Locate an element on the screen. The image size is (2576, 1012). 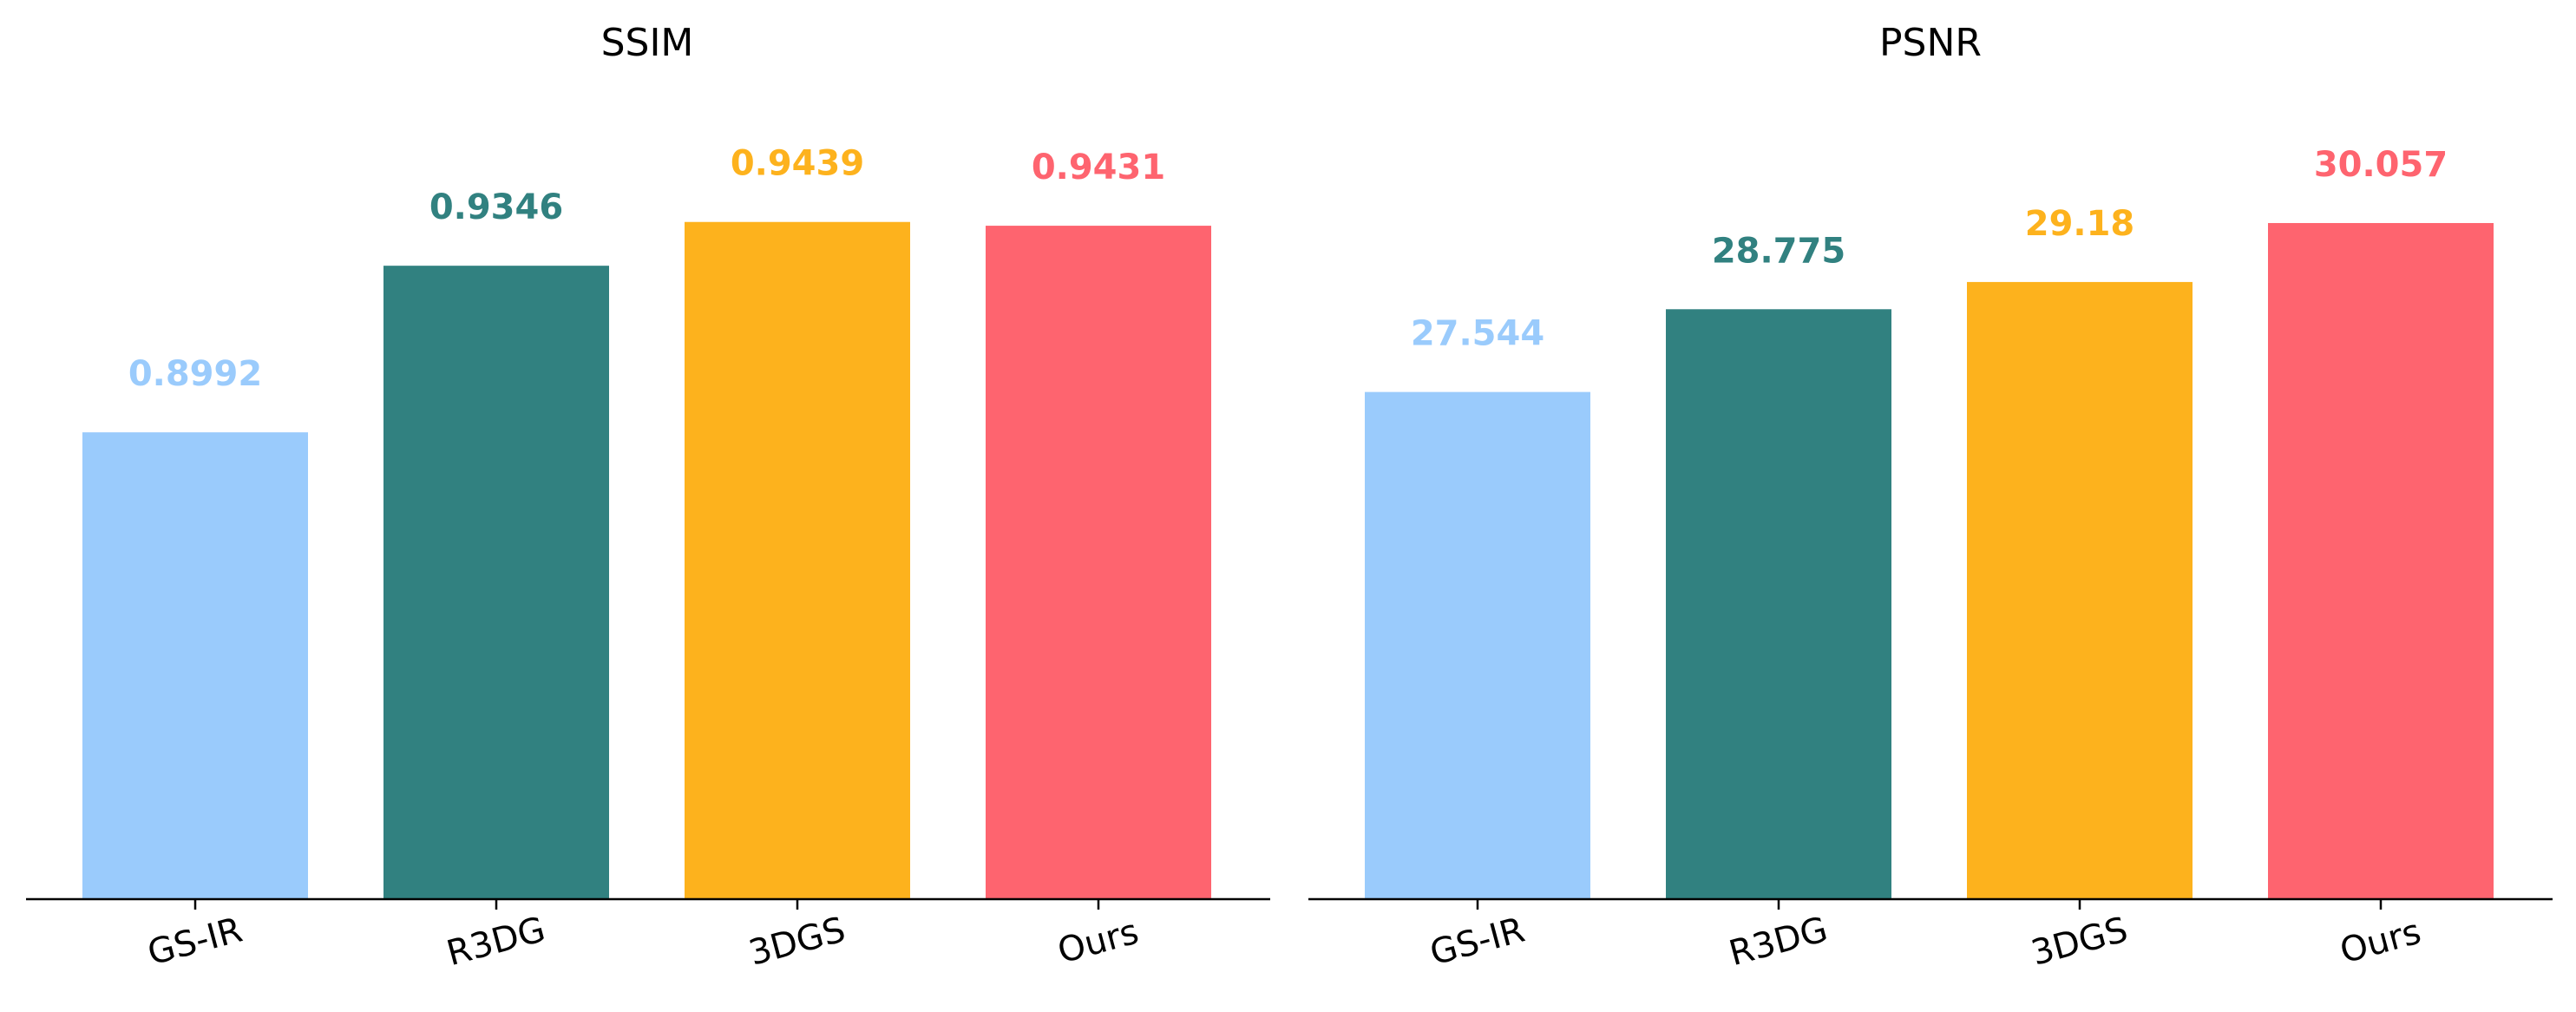
ssim-chart-title: SSIM is located at coordinates (647, 43).